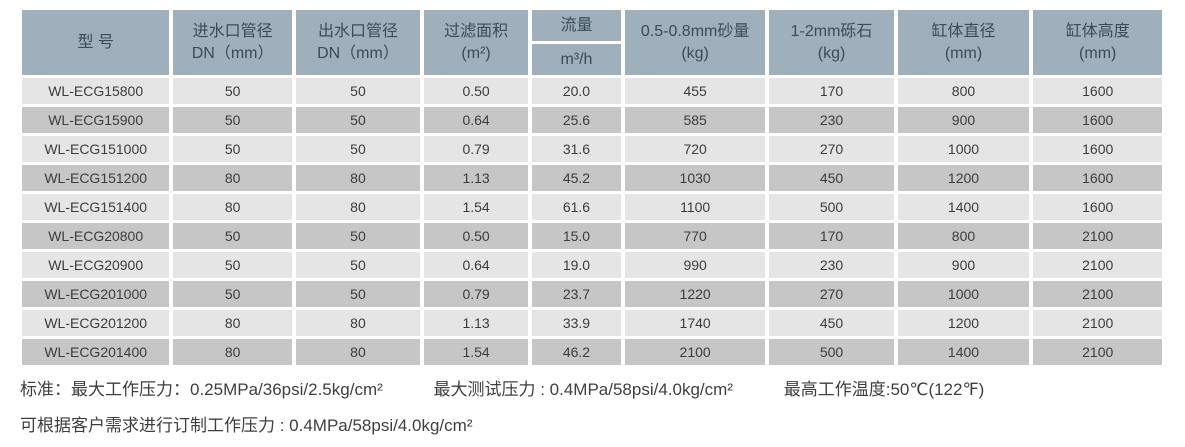 The image size is (1185, 447). What do you see at coordinates (695, 91) in the screenshot?
I see `spec-value-cell: 455` at bounding box center [695, 91].